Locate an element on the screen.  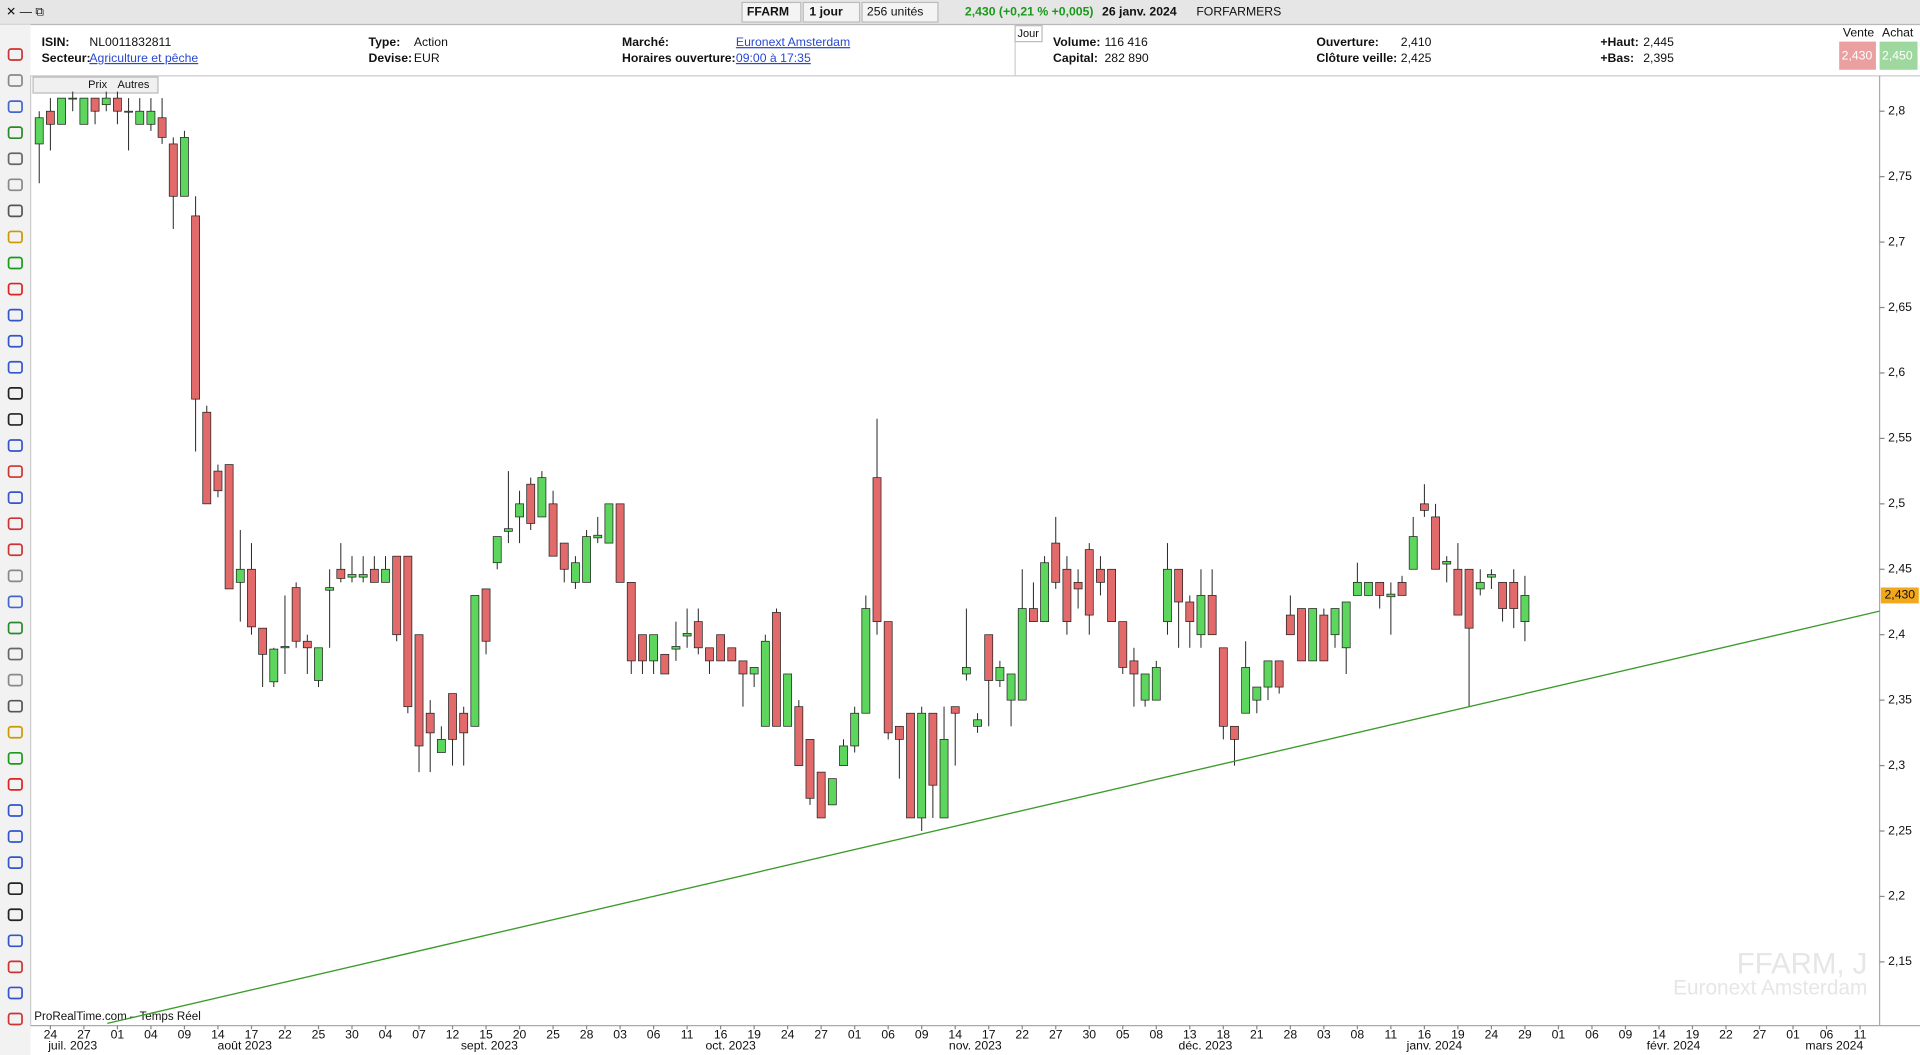
buy-price: 2,450 is located at coordinates (1897, 56).